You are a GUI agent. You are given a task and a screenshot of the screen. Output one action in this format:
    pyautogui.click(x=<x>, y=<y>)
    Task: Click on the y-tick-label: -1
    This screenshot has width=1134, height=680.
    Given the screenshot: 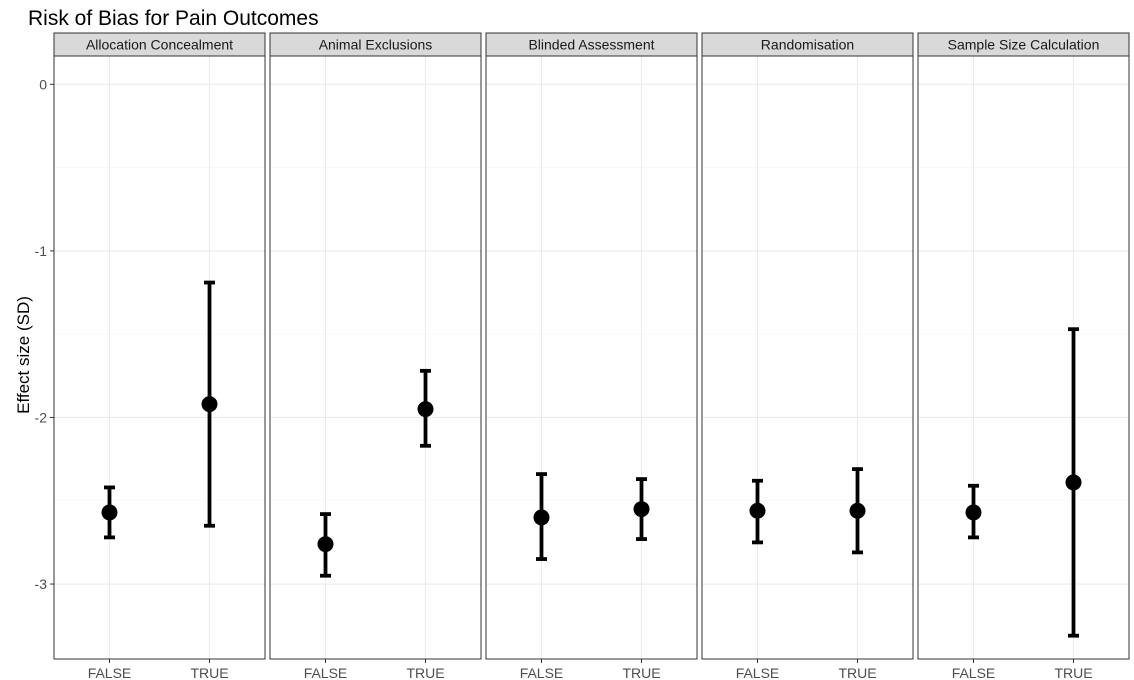 What is the action you would take?
    pyautogui.click(x=41, y=251)
    